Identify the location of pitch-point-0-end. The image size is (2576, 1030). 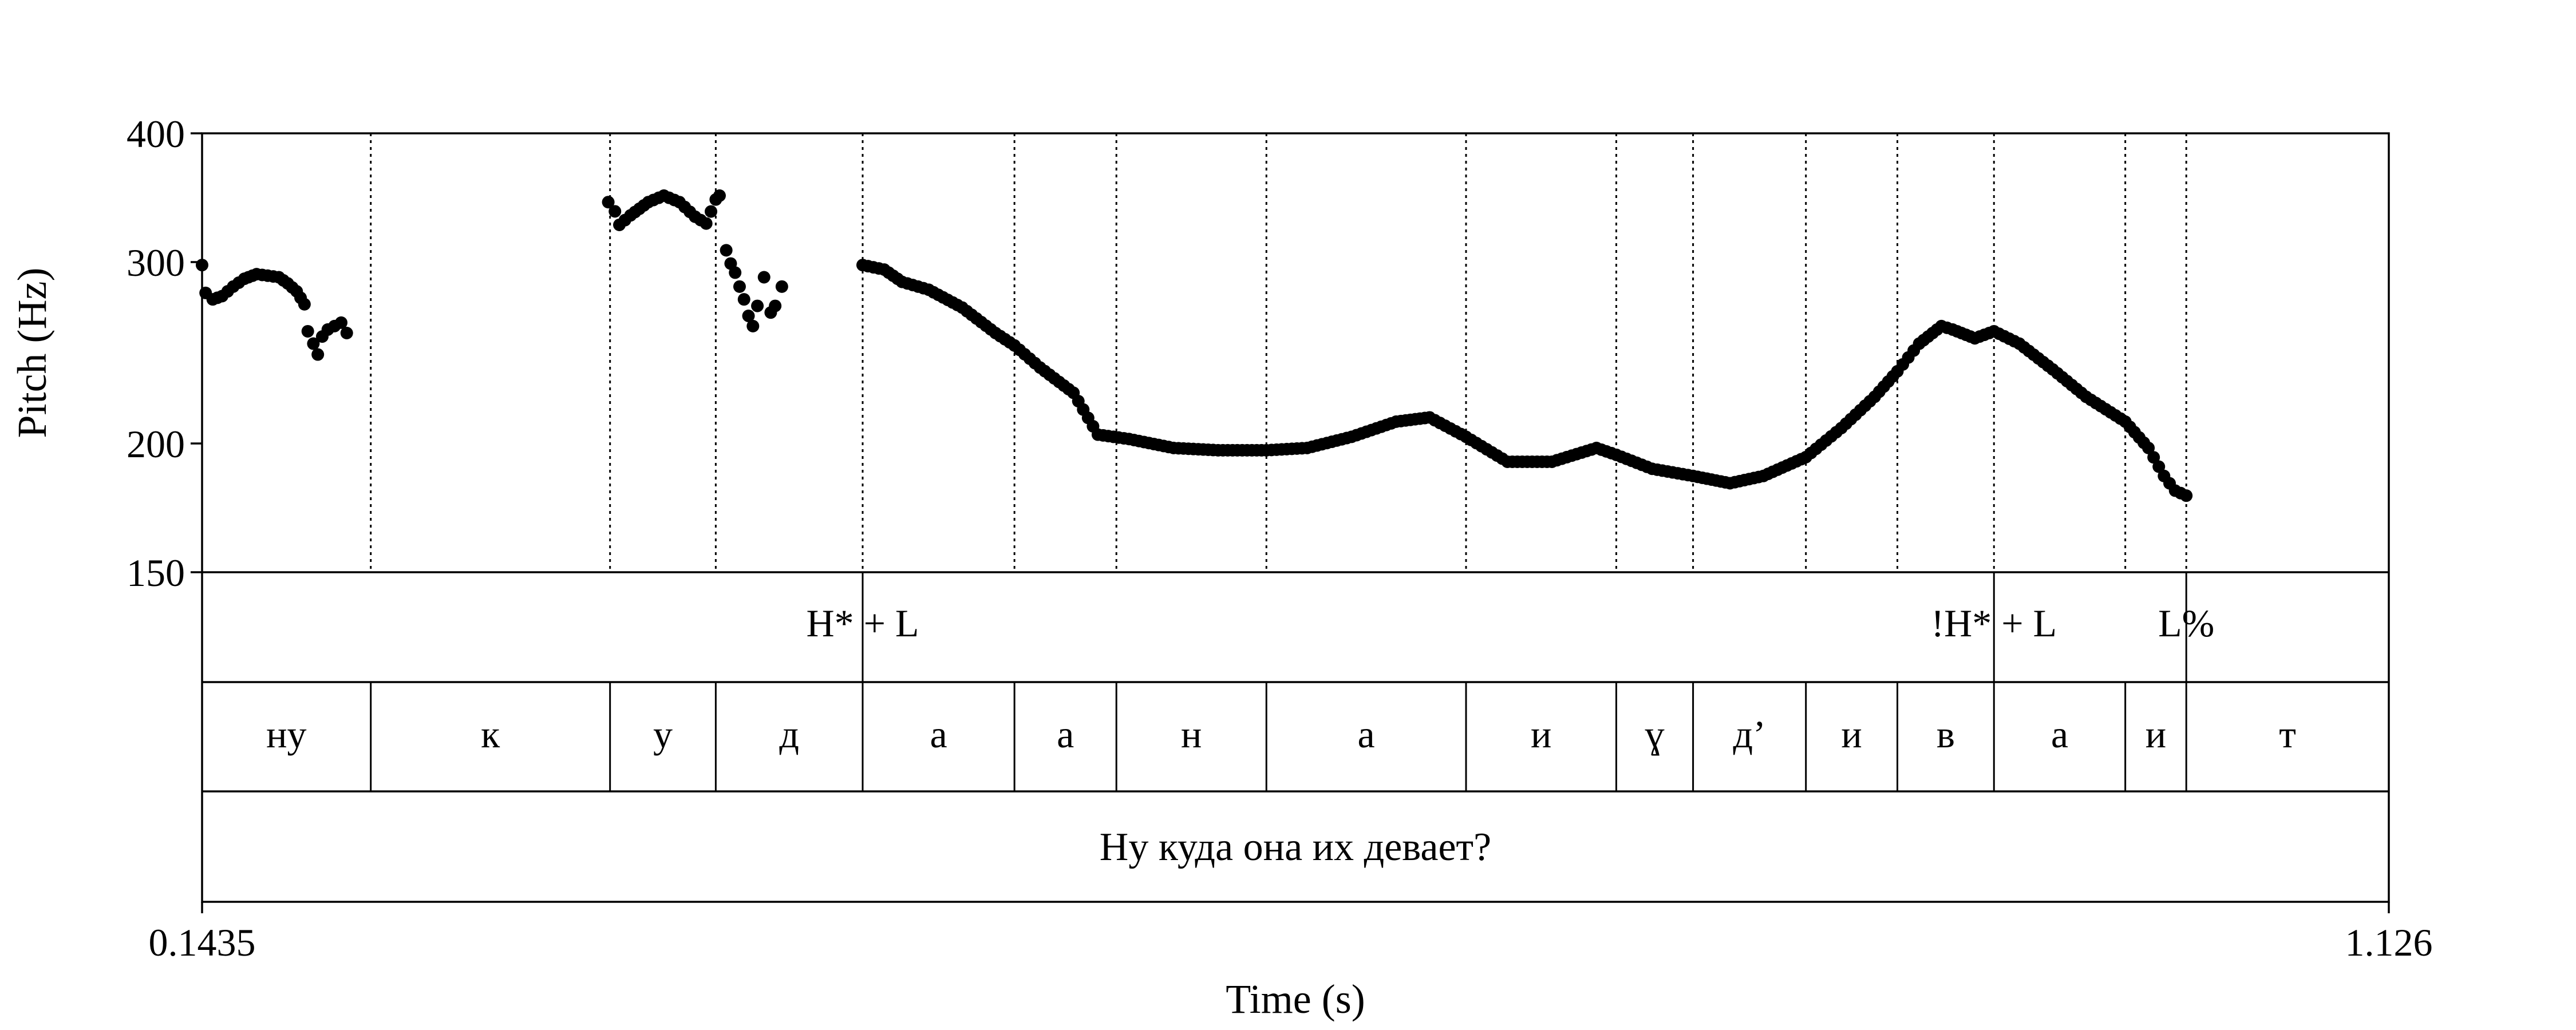
(304, 304).